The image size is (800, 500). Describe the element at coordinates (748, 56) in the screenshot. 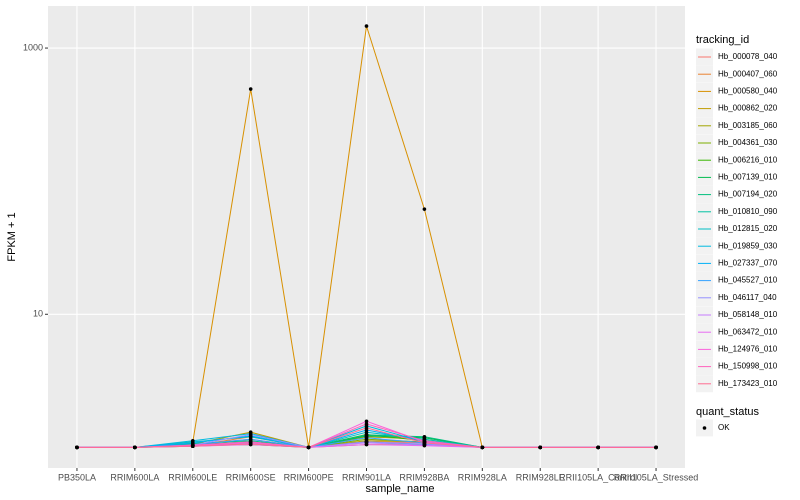

I see `legend-label: Hb_000078_040` at that location.